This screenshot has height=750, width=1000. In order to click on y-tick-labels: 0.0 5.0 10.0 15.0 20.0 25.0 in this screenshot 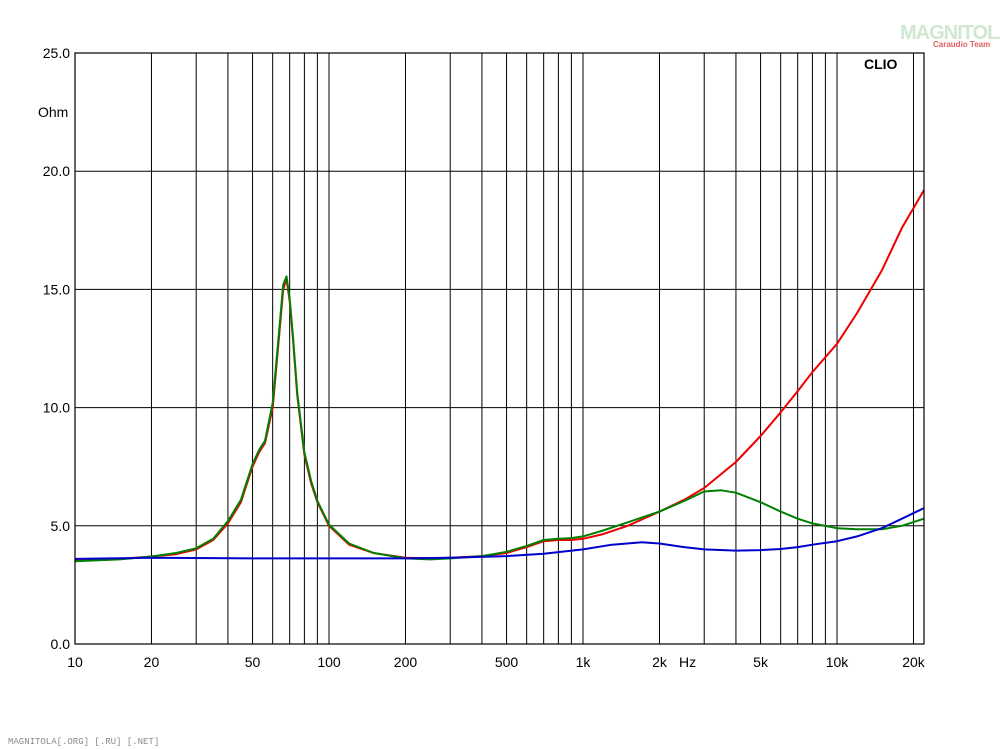, I will do `click(56, 348)`.